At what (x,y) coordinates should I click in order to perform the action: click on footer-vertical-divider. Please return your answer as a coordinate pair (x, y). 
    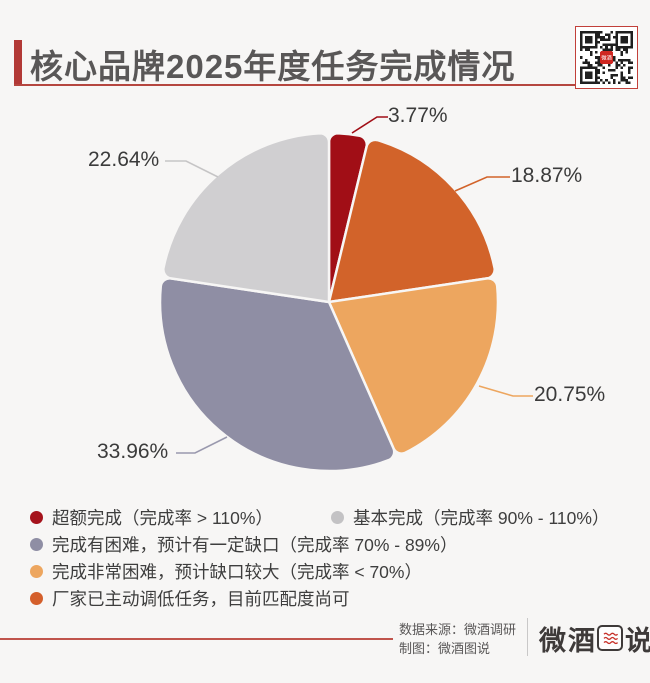
    Looking at the image, I should click on (527, 637).